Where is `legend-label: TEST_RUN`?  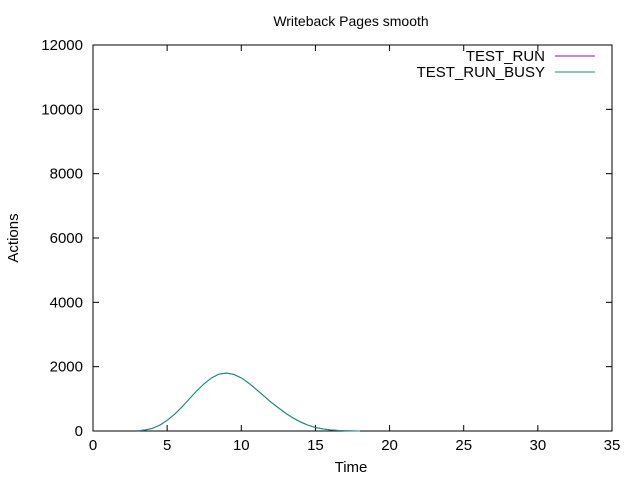 legend-label: TEST_RUN is located at coordinates (505, 56).